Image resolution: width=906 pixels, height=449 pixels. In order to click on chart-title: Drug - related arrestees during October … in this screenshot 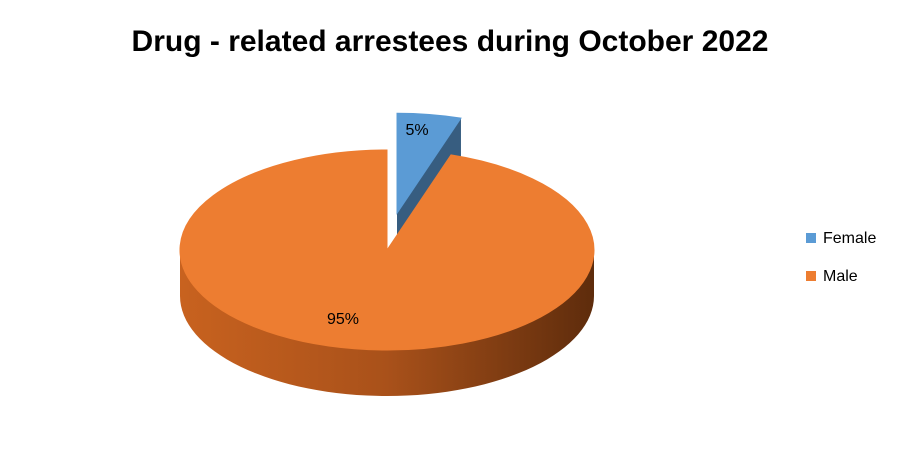, I will do `click(450, 41)`.